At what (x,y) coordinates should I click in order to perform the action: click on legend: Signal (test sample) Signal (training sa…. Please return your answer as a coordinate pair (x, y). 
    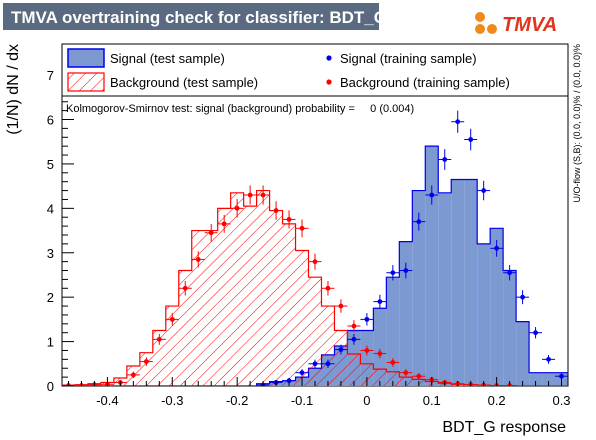
    Looking at the image, I should click on (315, 70).